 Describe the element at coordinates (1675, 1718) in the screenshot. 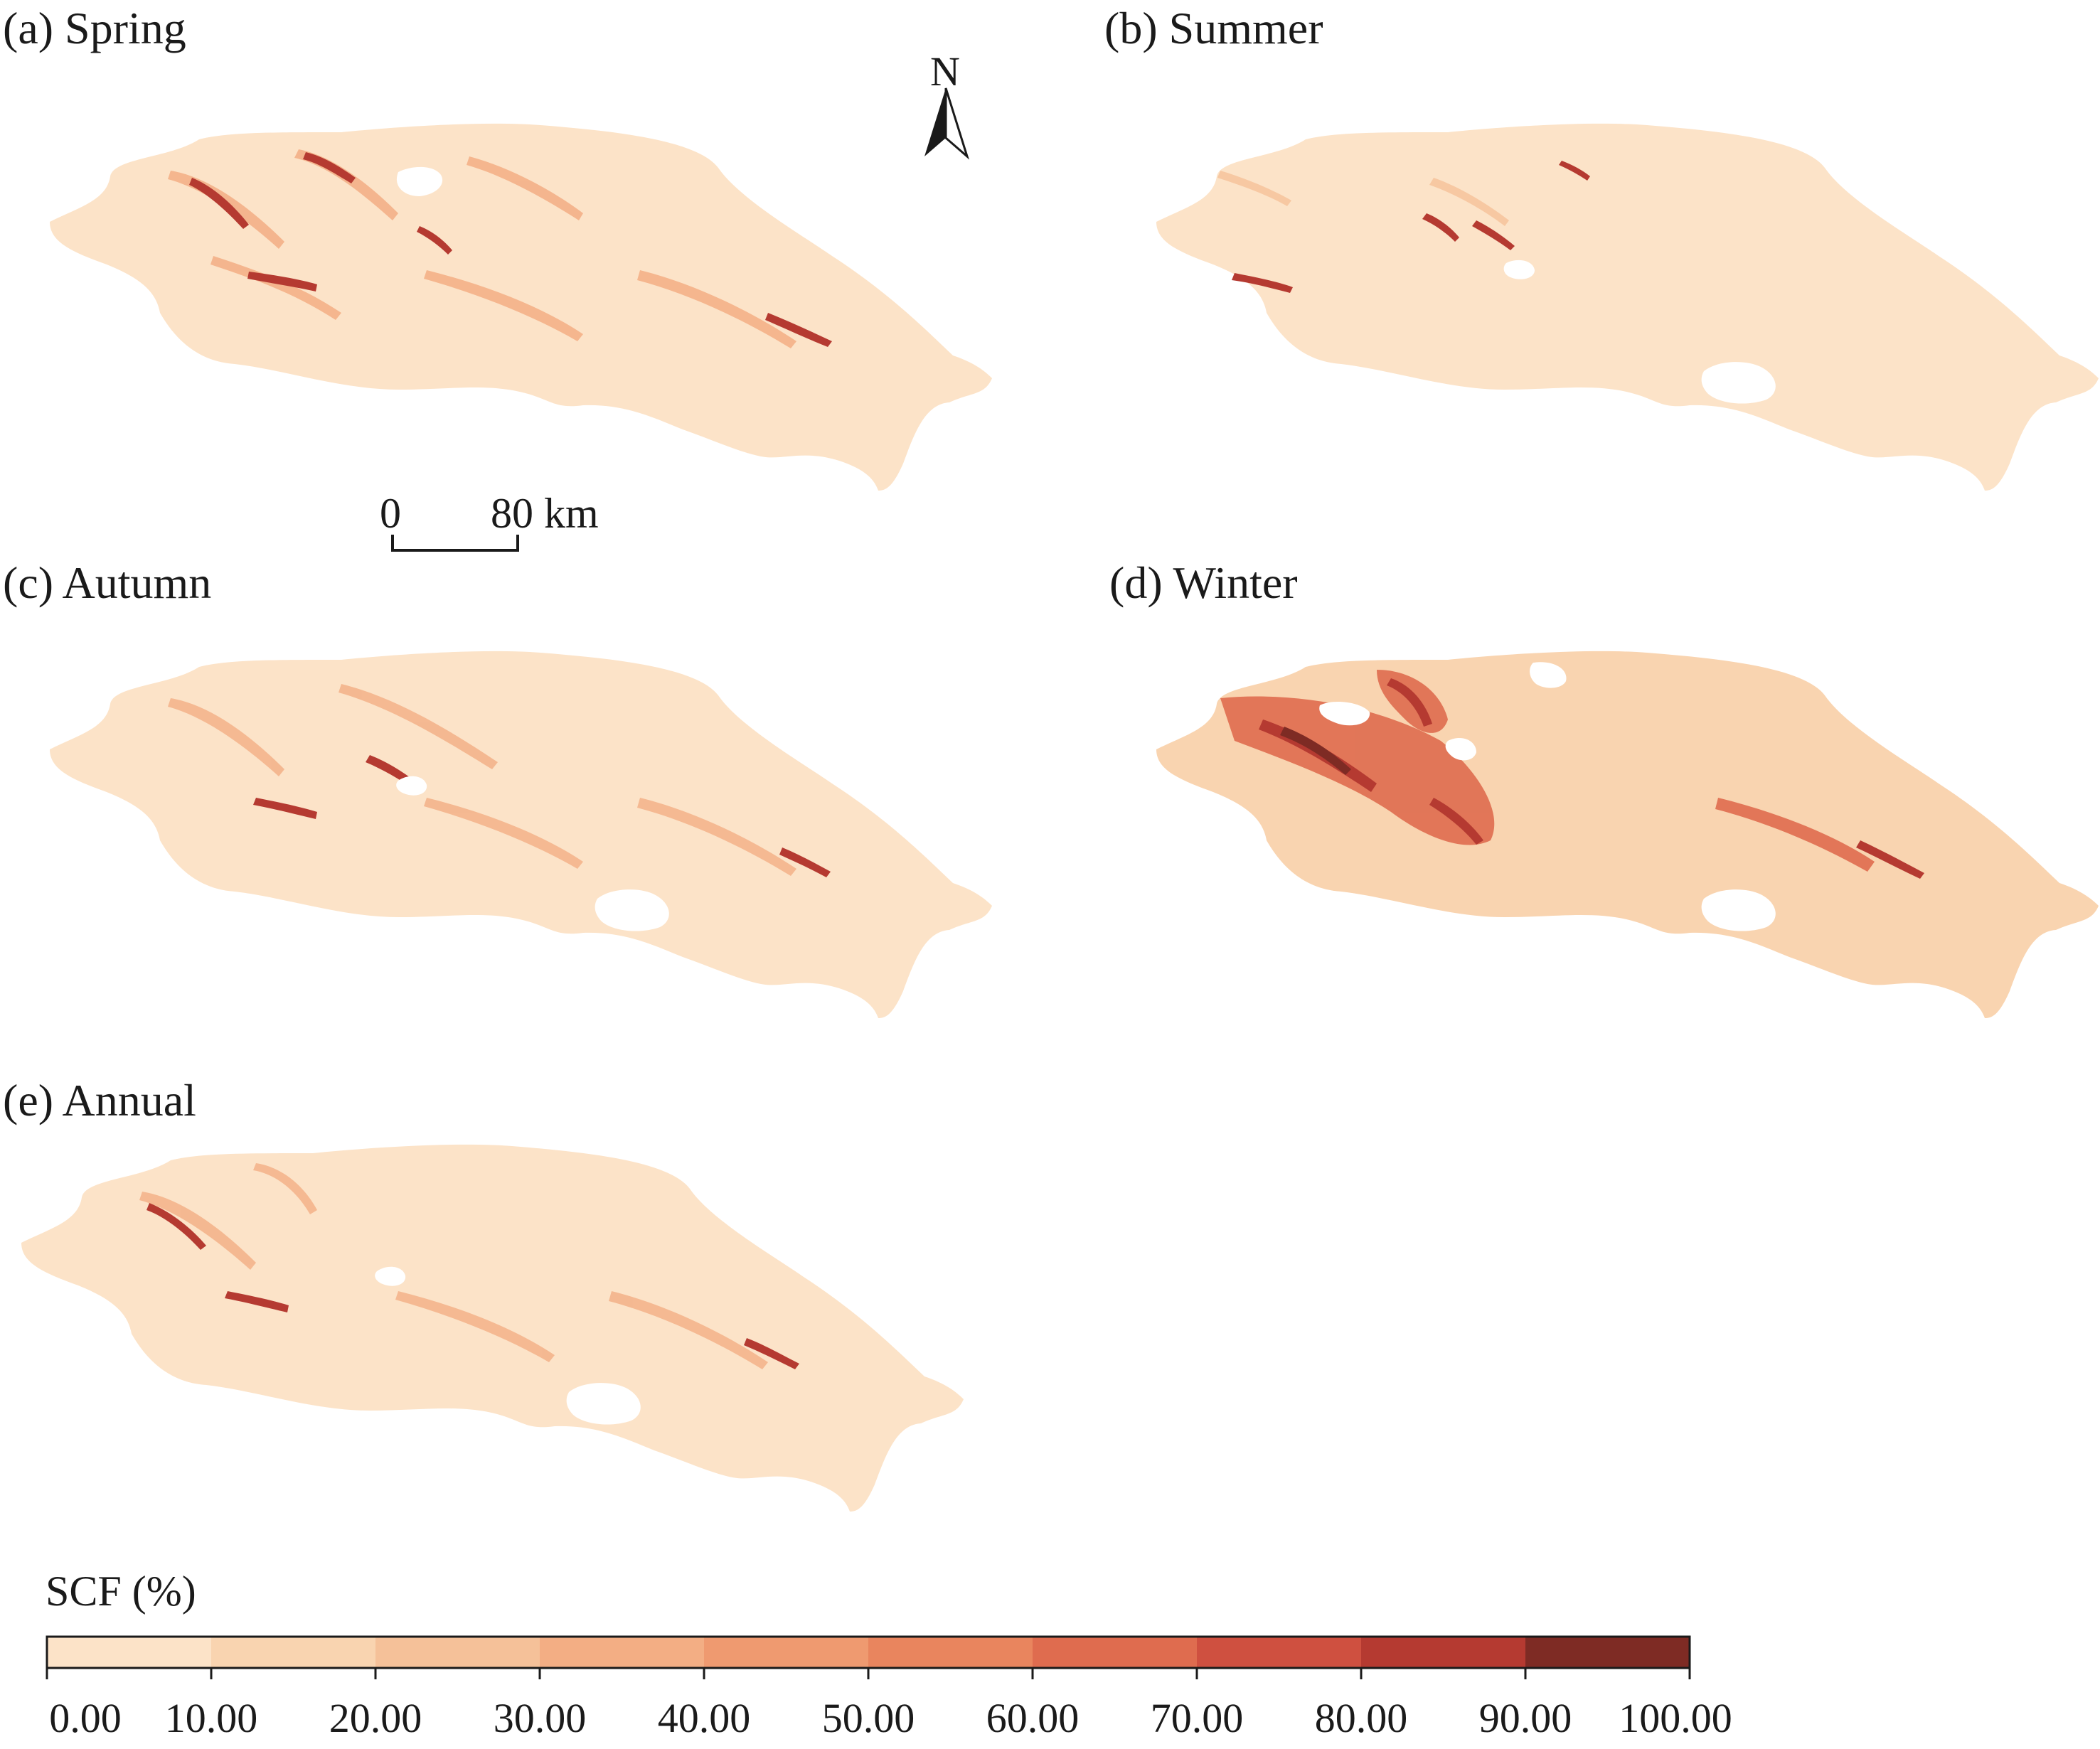

I see `legend-tick-label: 100.00` at that location.